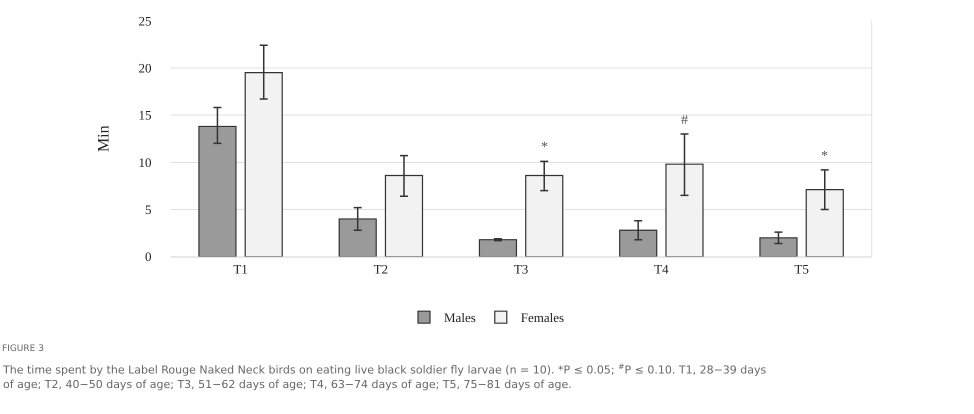 This screenshot has width=974, height=414. I want to click on x-tick-label: T3, so click(521, 268).